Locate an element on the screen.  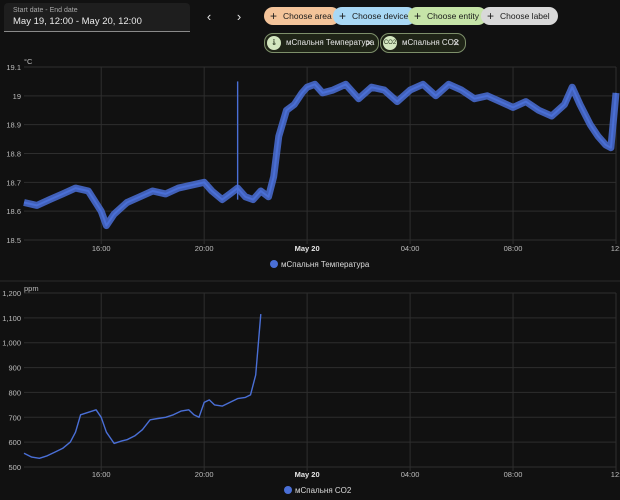
y-tick-label: 19 is located at coordinates (17, 96).